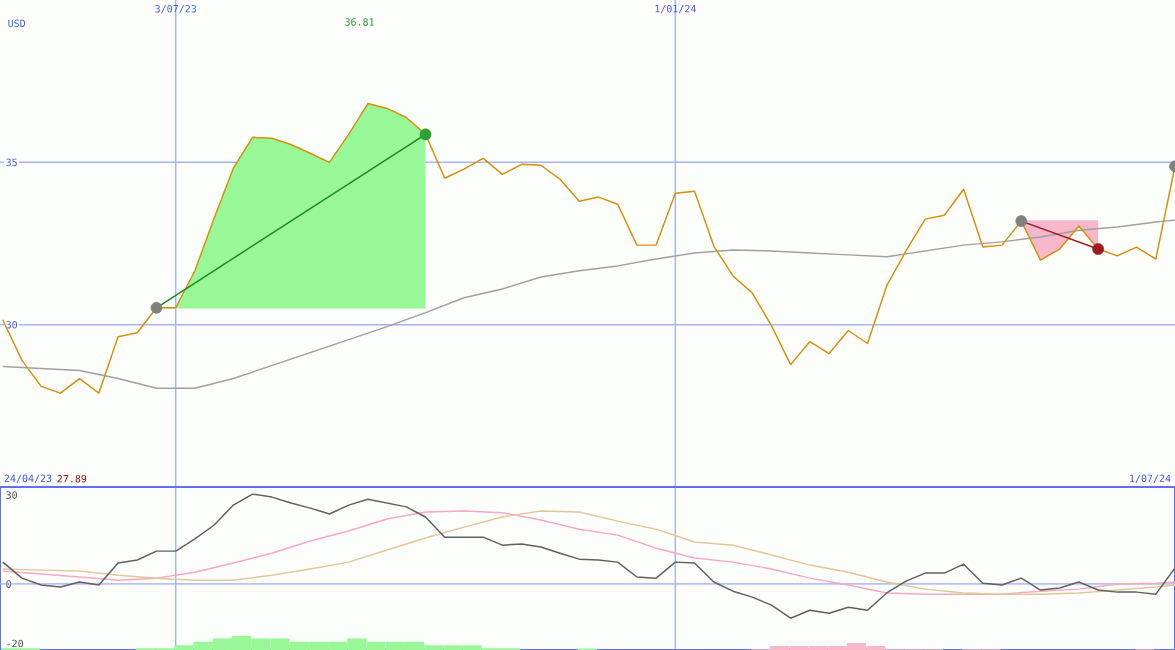  What do you see at coordinates (72, 478) in the screenshot?
I see `annotation: 27.89` at bounding box center [72, 478].